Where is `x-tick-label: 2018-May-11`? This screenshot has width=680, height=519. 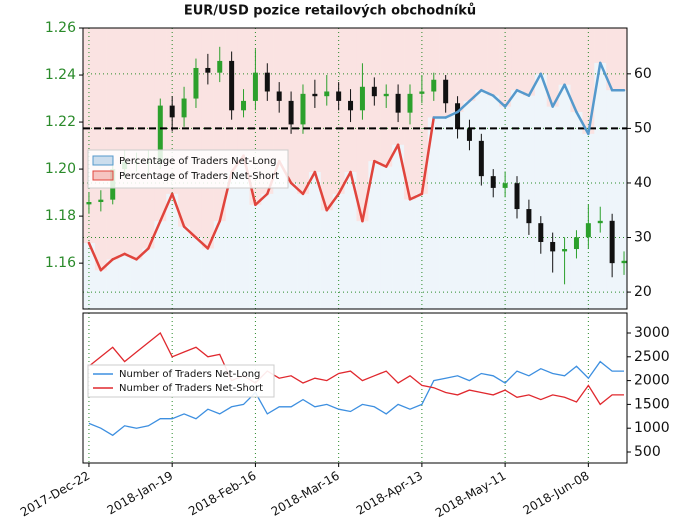 x-tick-label: 2018-May-11 is located at coordinates (470, 494).